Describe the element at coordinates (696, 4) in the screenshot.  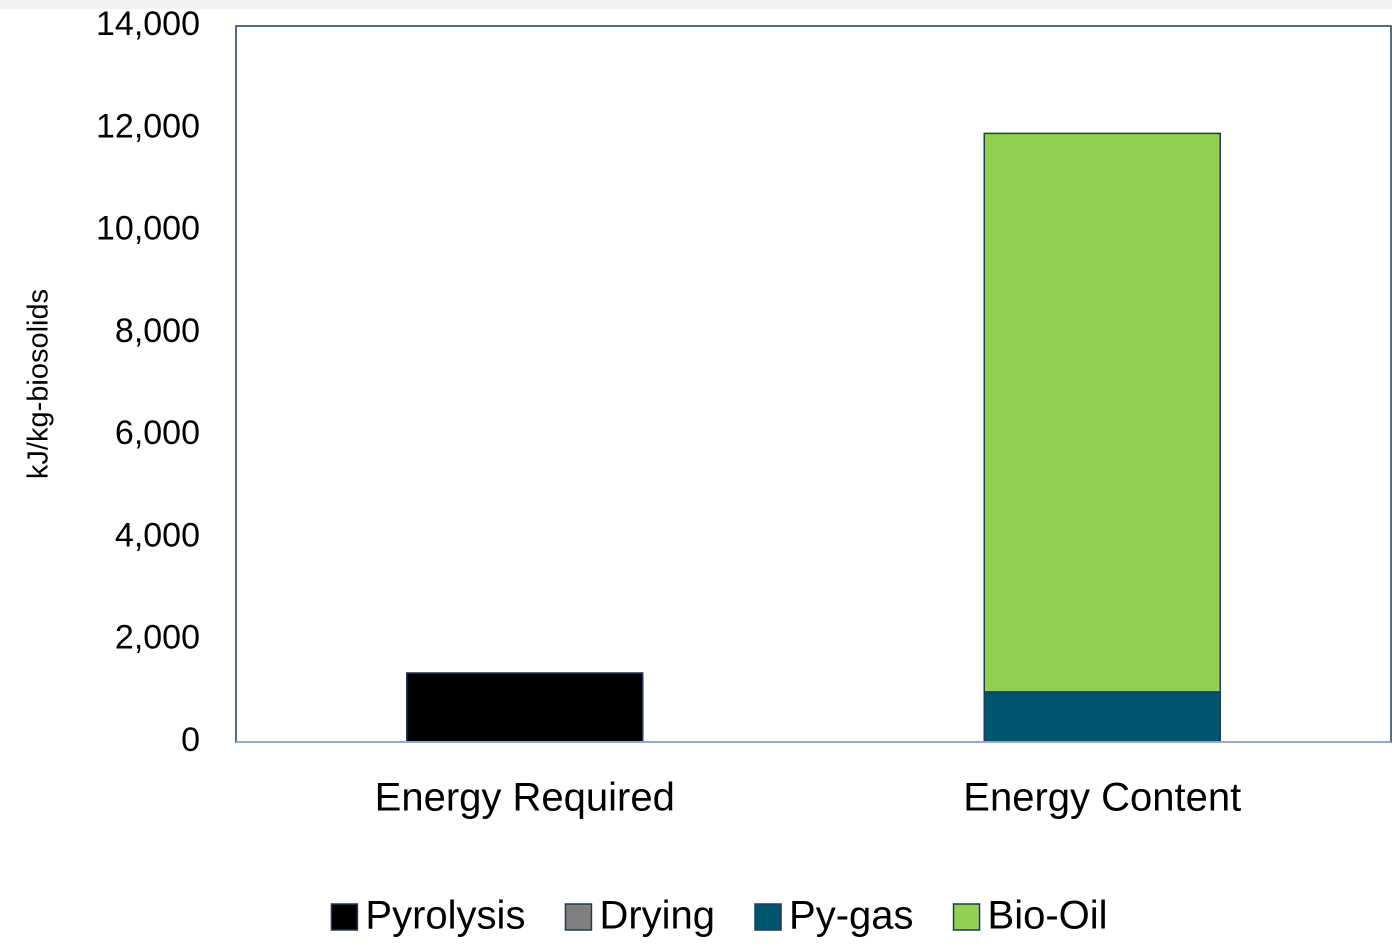
I see `top-strip` at that location.